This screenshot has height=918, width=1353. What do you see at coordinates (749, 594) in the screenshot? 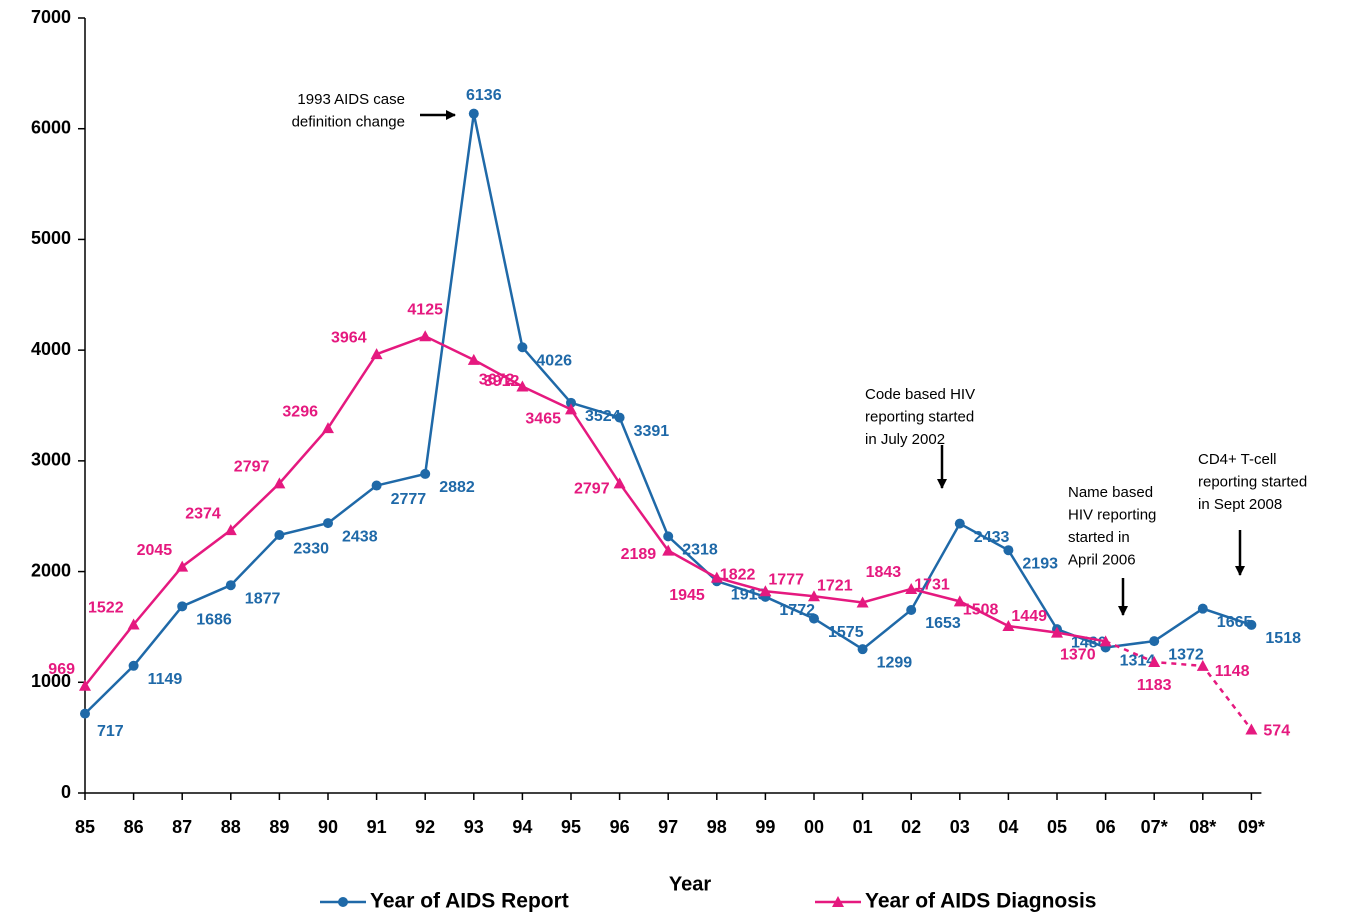
I see `data-label: 1913` at bounding box center [749, 594].